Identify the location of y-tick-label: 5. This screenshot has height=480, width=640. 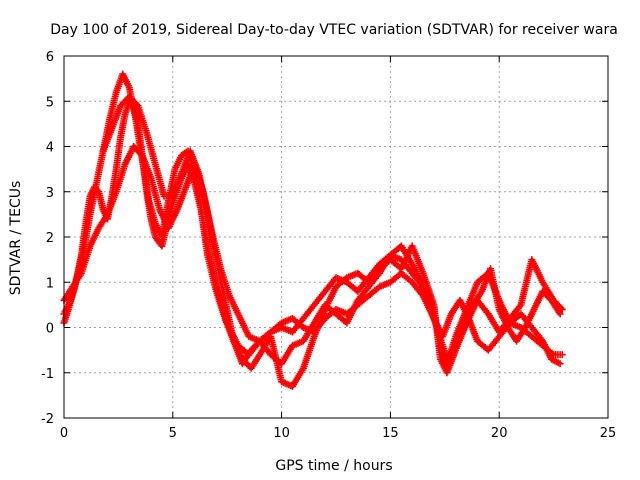
(50, 102).